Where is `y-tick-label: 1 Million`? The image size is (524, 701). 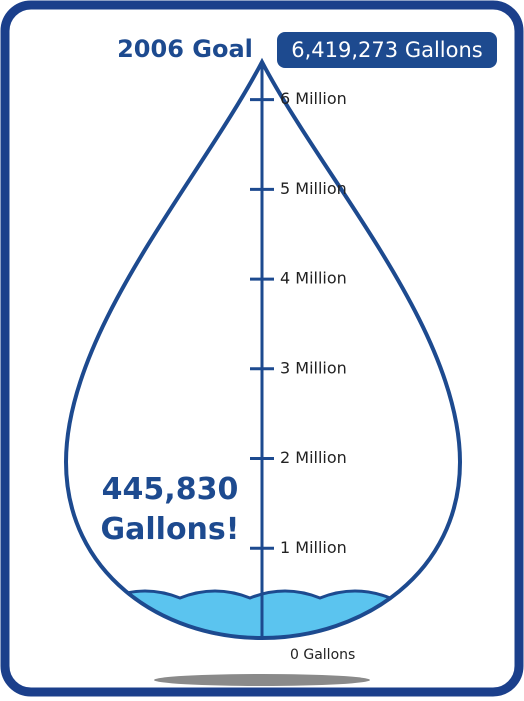 y-tick-label: 1 Million is located at coordinates (313, 547).